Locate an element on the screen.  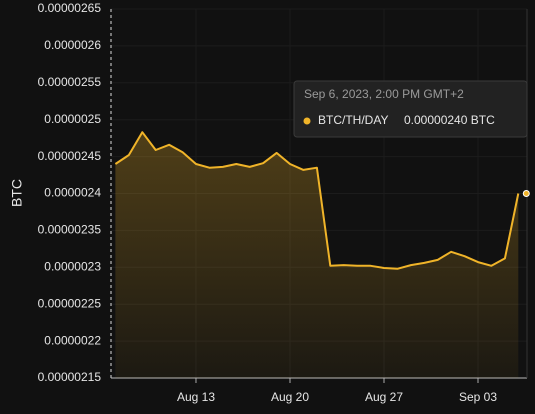
tooltip-box is located at coordinates (410, 109).